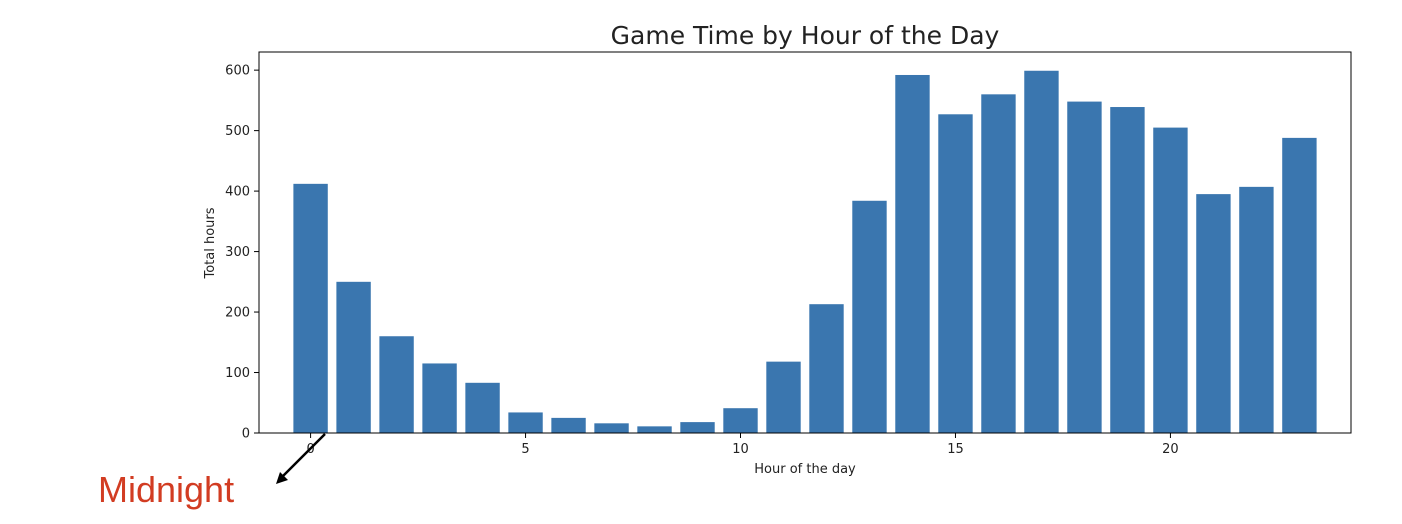 The height and width of the screenshot is (524, 1402). I want to click on midnight-annotation: Midnight, so click(212, 471).